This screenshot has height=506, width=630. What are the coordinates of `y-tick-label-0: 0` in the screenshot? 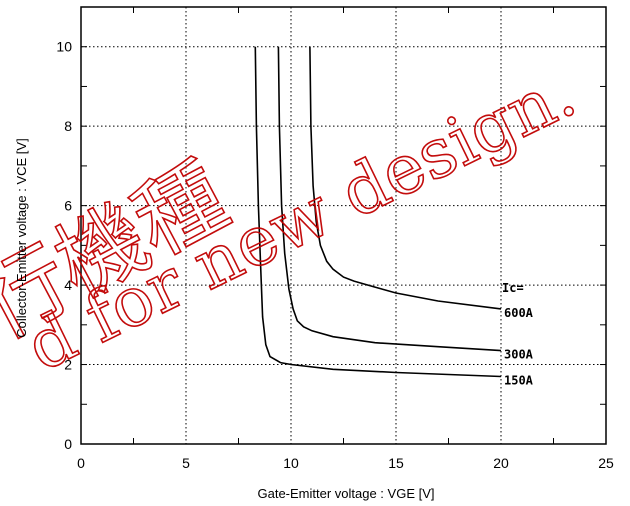 It's located at (68, 444).